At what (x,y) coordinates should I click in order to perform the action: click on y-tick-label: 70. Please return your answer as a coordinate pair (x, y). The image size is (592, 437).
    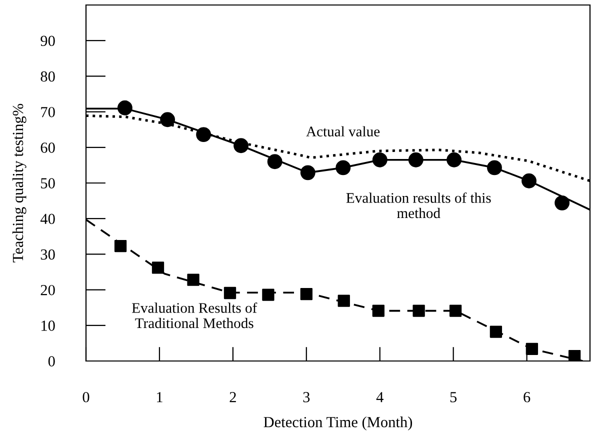
    Looking at the image, I should click on (48, 112).